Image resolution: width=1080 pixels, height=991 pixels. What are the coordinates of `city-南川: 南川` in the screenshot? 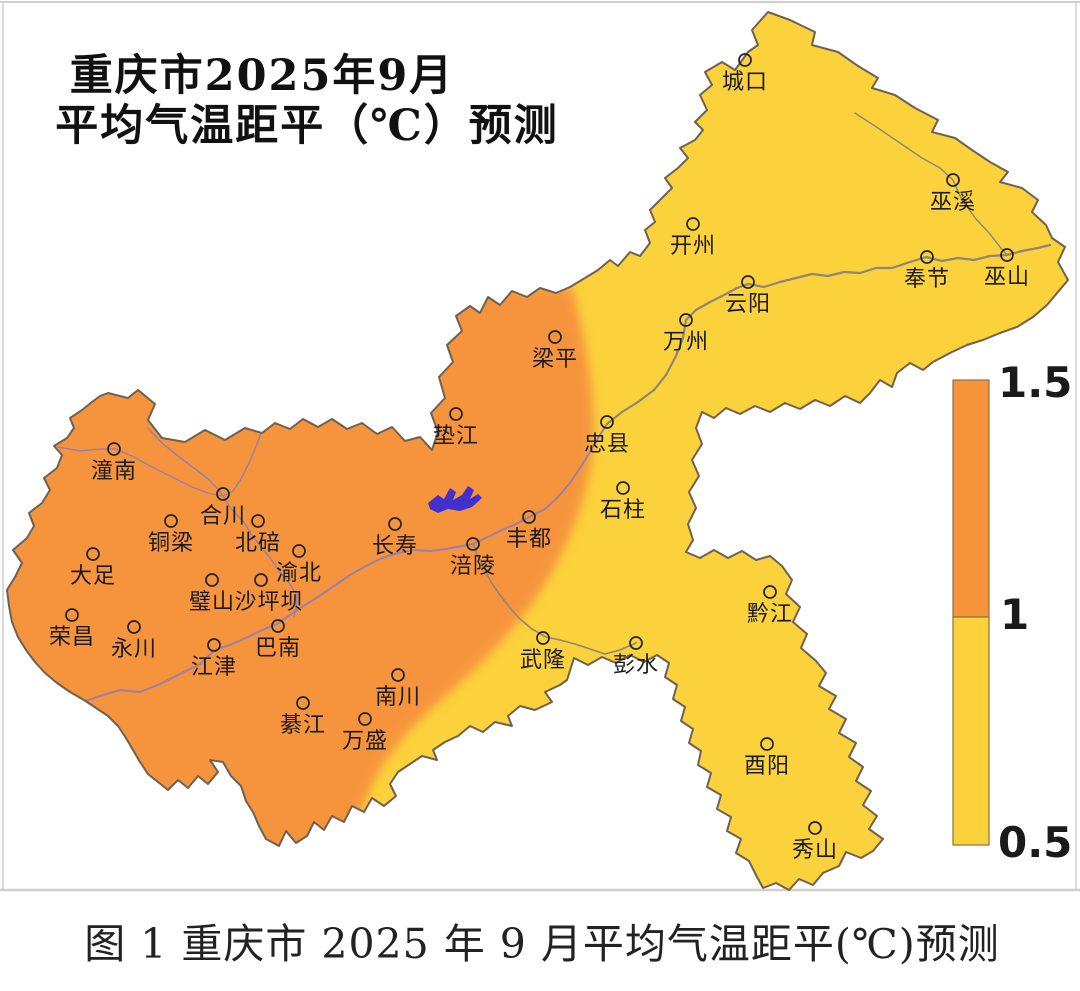 It's located at (397, 689).